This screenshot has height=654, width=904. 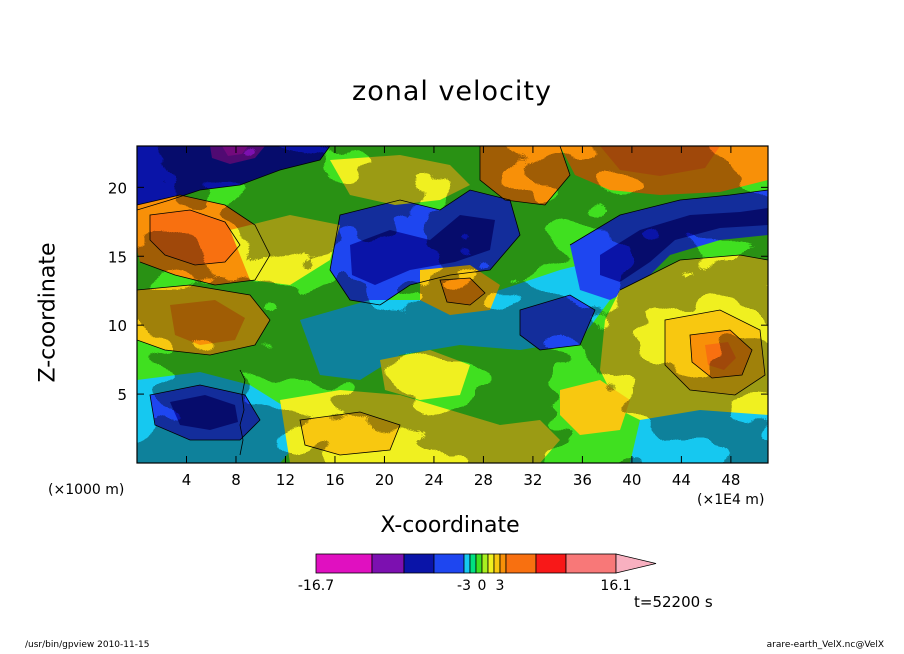 What do you see at coordinates (48, 312) in the screenshot?
I see `y-axis-label: Z-coordinate` at bounding box center [48, 312].